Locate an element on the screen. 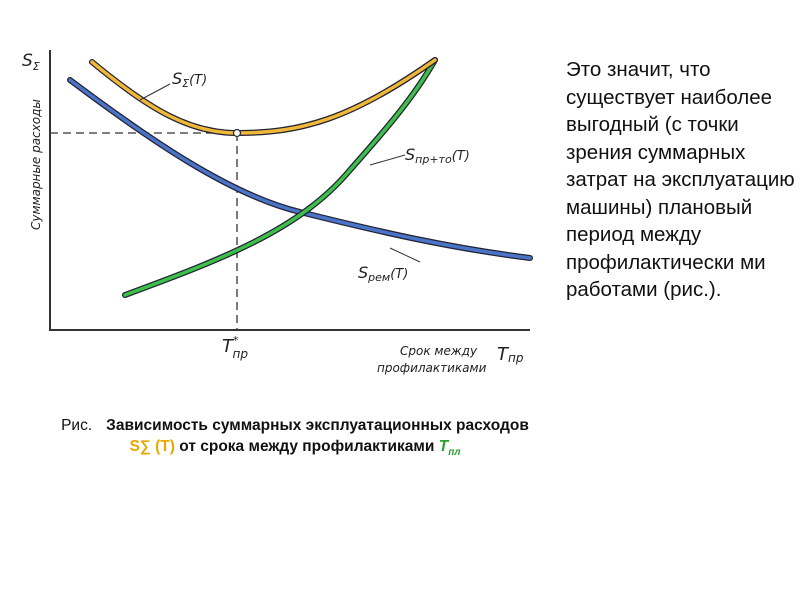 The image size is (800, 600). y-axis-title: Суммарные расходы is located at coordinates (36, 164).